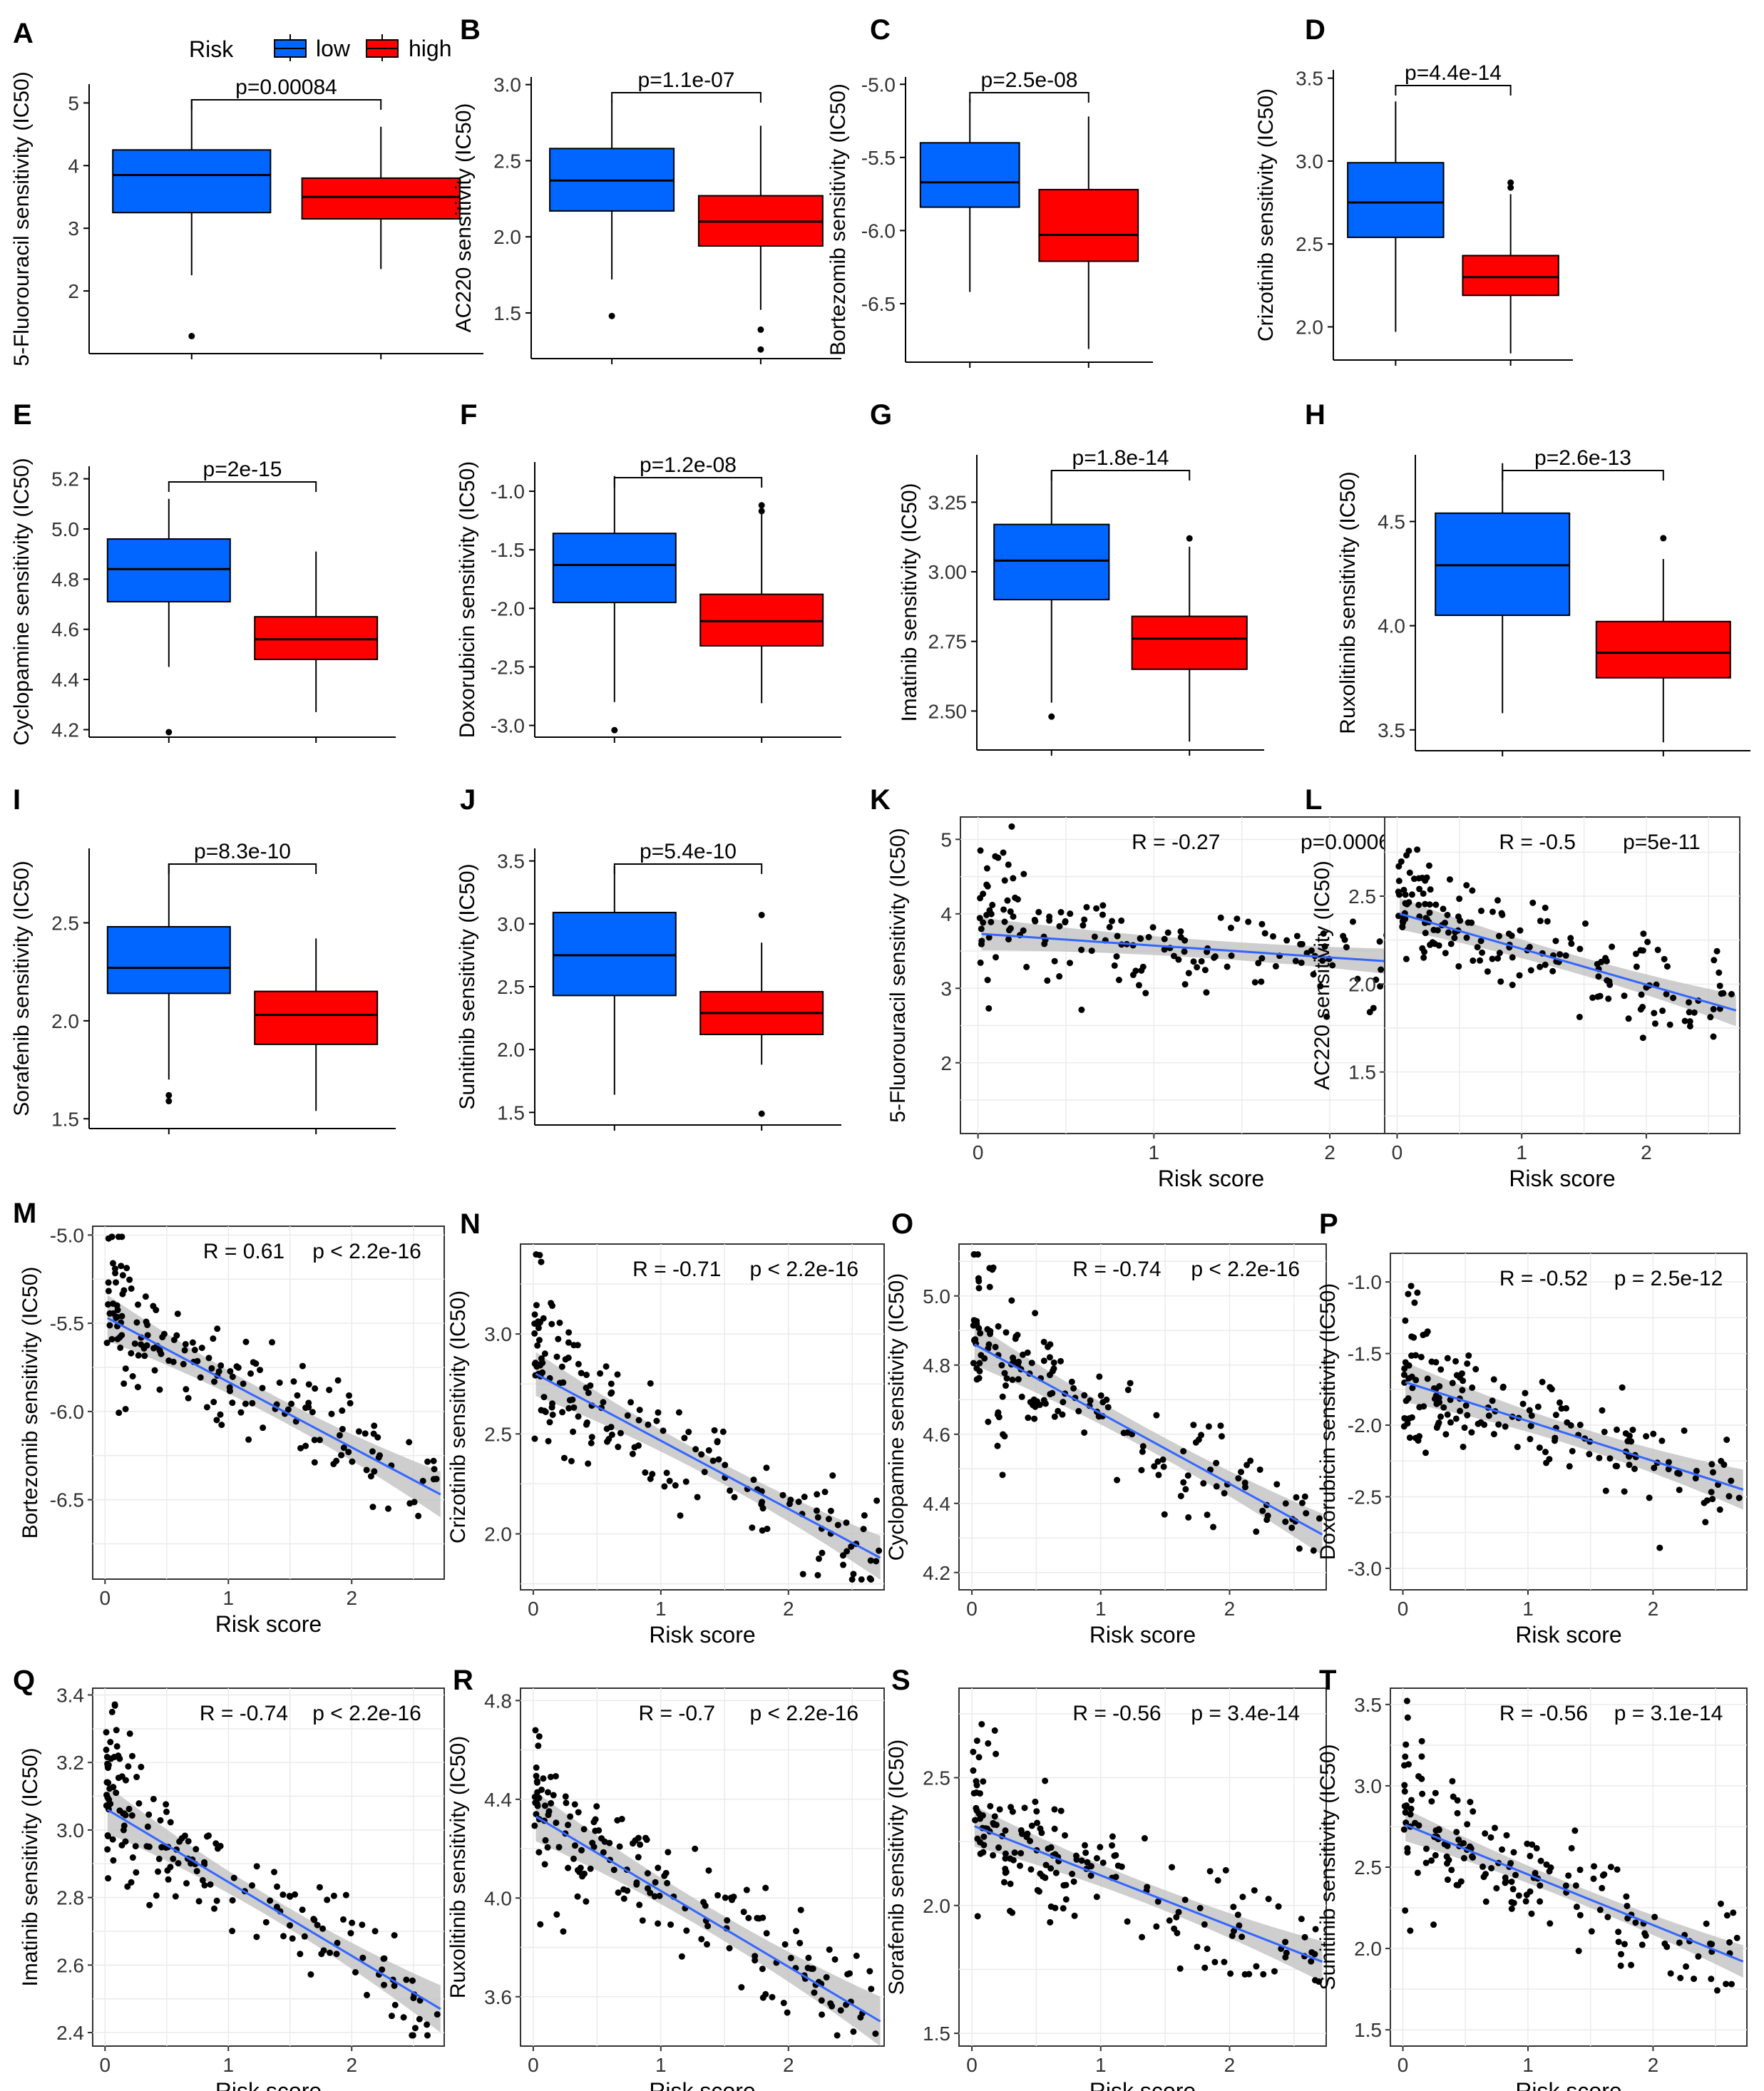 This screenshot has width=1764, height=2091. Describe the element at coordinates (1029, 80) in the screenshot. I see `pvalue-label: p=2.5e-08` at that location.